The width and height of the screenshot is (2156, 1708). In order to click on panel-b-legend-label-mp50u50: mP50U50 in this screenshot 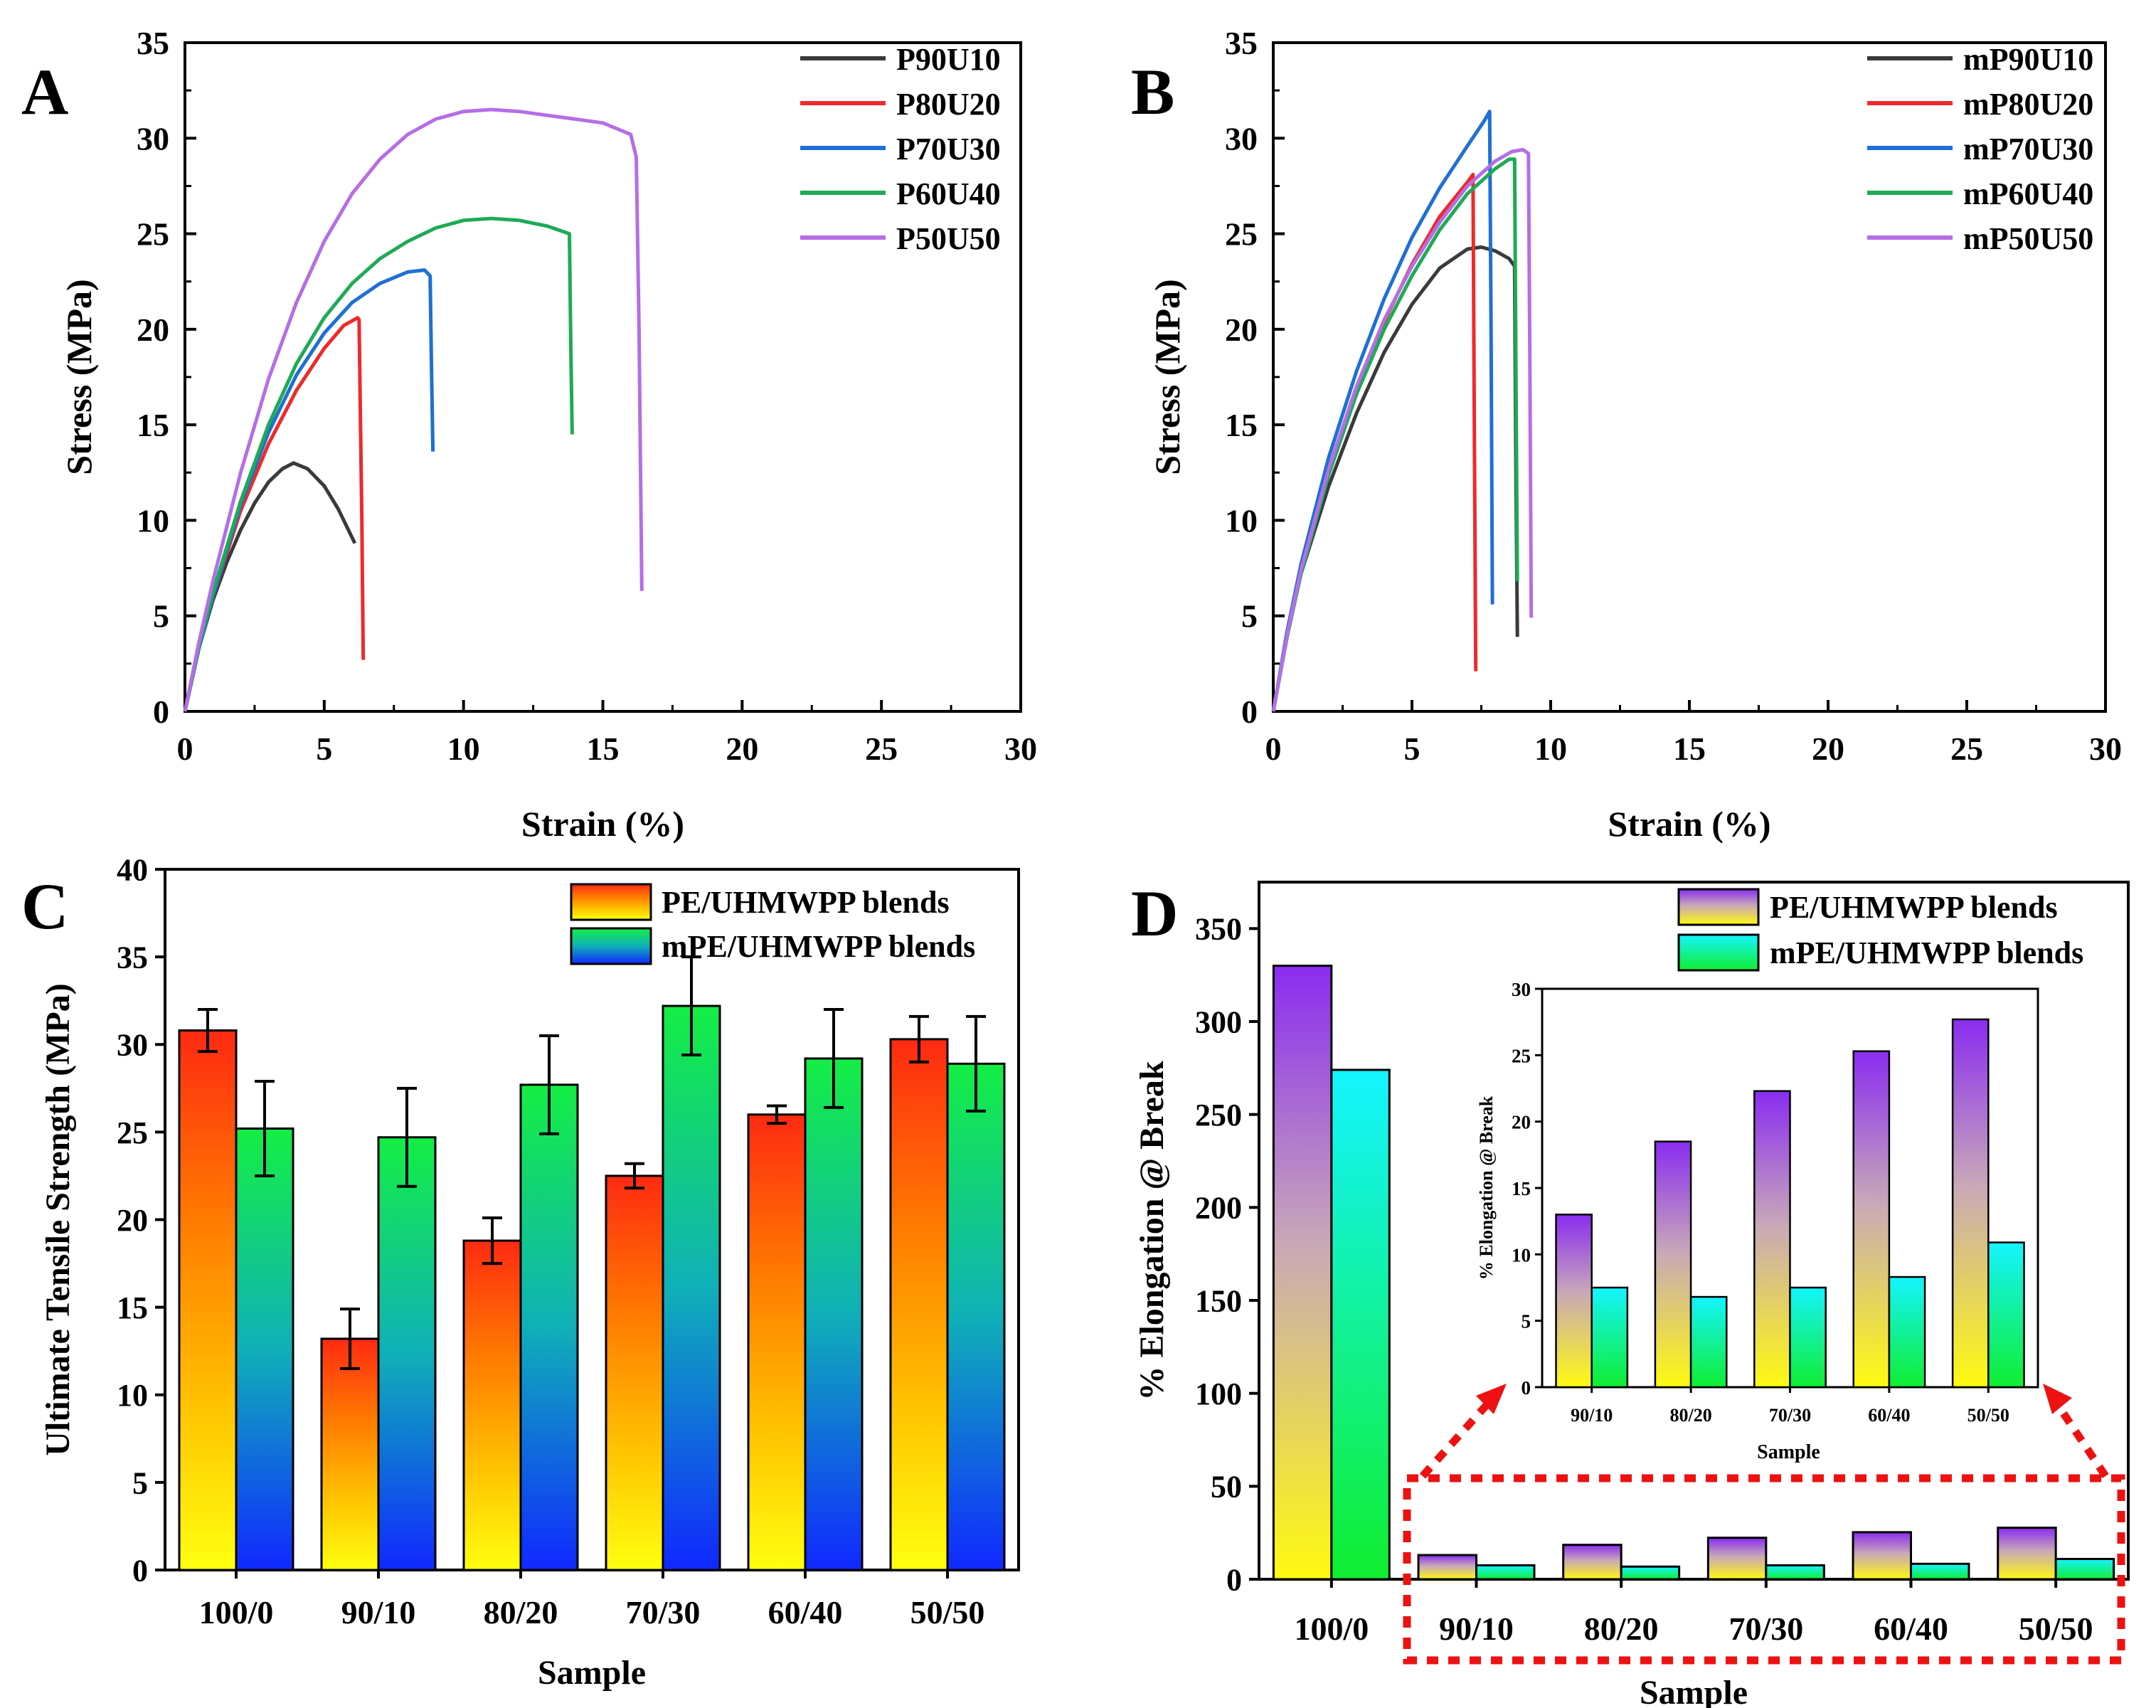, I will do `click(2028, 239)`.